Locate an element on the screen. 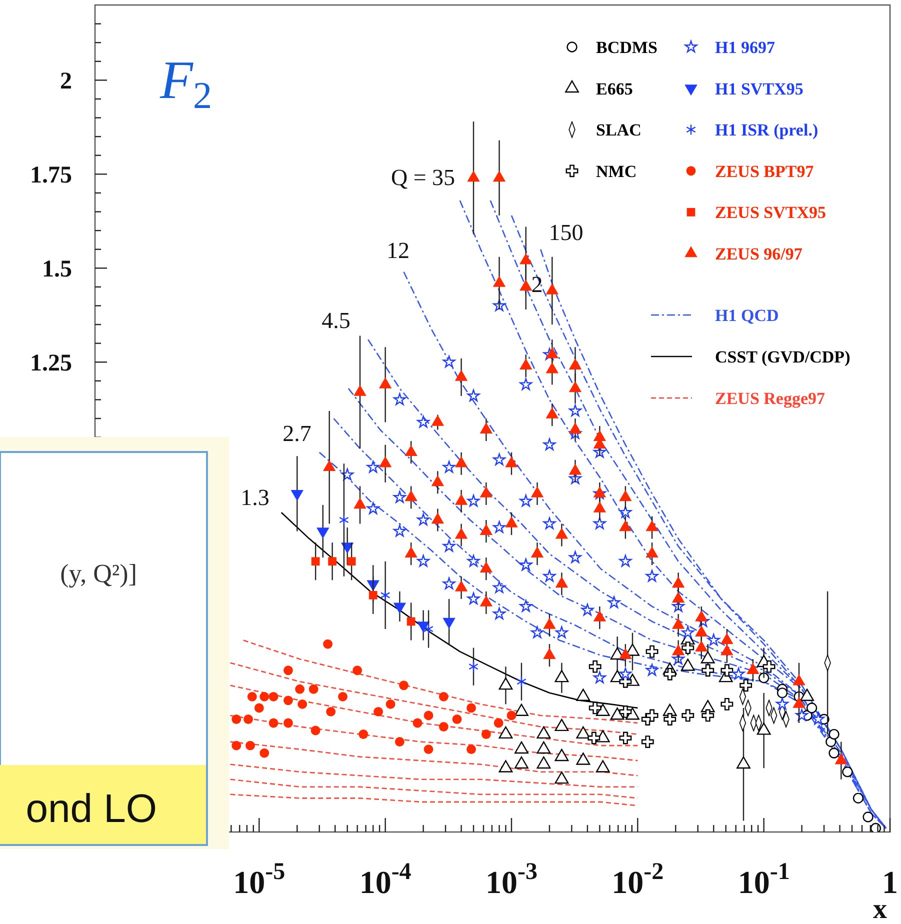 The height and width of the screenshot is (924, 901). legend-label: ZEUS BPT97 is located at coordinates (764, 171).